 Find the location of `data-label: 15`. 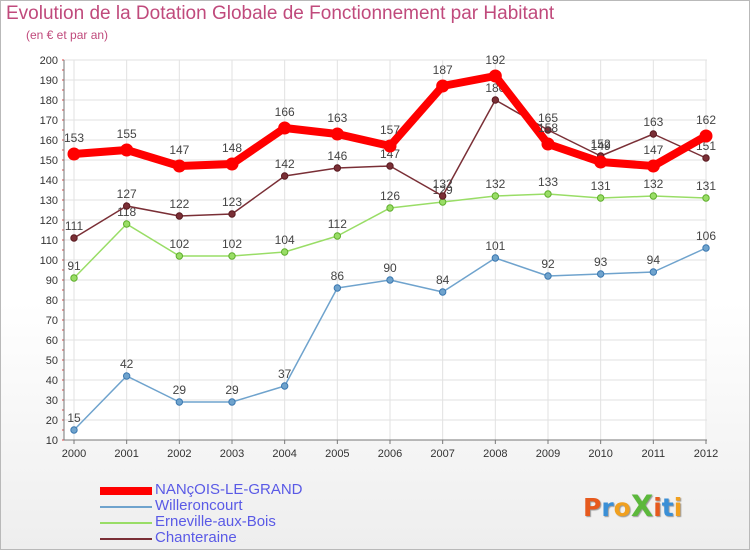

data-label: 15 is located at coordinates (74, 418).